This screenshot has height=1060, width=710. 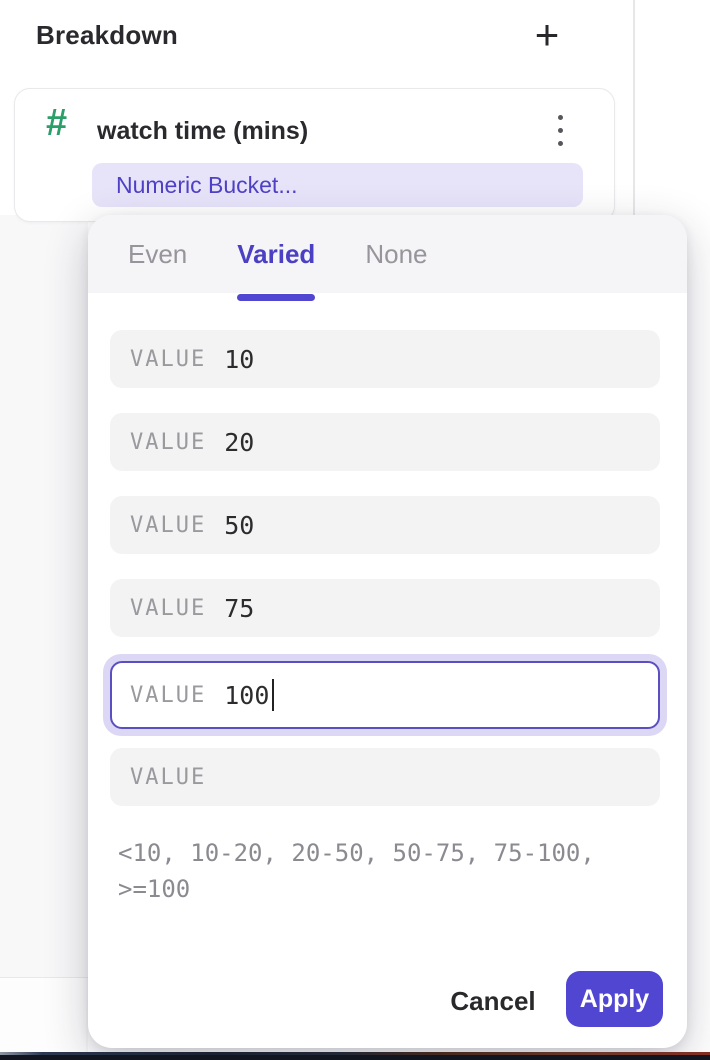 What do you see at coordinates (385, 777) in the screenshot?
I see `value-input-row-empty: VALUE` at bounding box center [385, 777].